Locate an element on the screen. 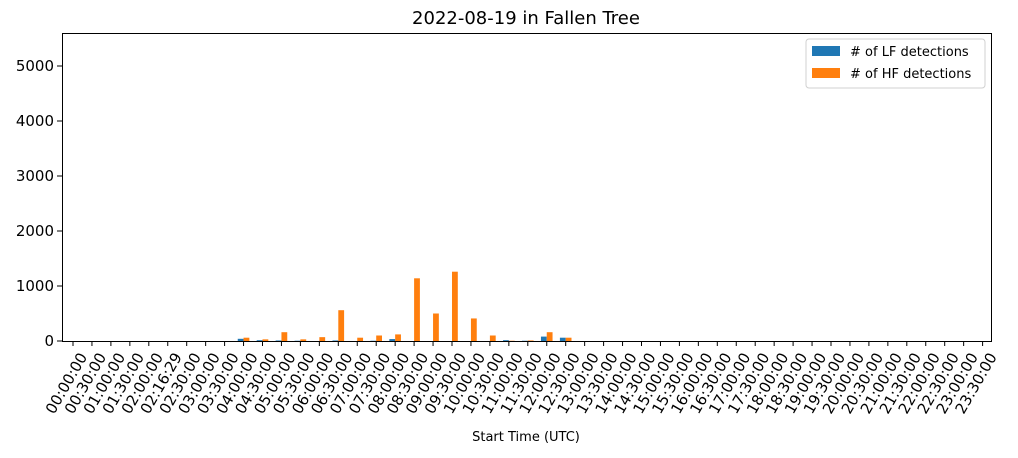 This screenshot has width=1018, height=458. legend: # of LF detections # of HF detections is located at coordinates (895, 63).